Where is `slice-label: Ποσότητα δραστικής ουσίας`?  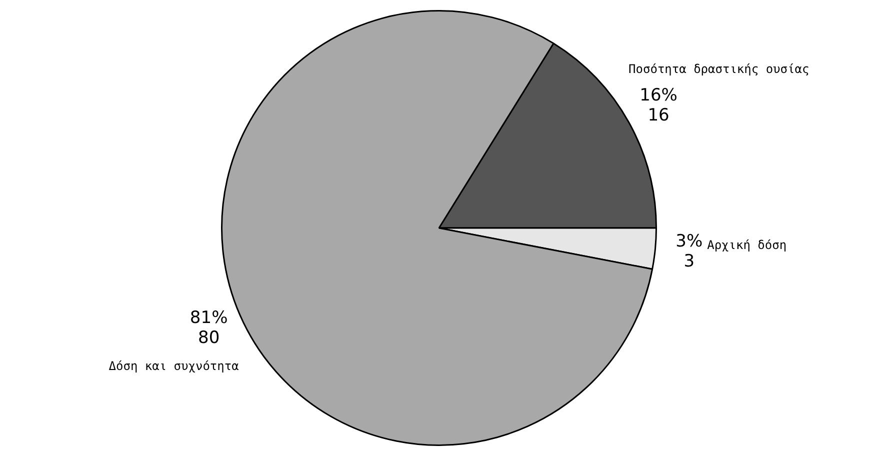 slice-label: Ποσότητα δραστικής ουσίας is located at coordinates (719, 69).